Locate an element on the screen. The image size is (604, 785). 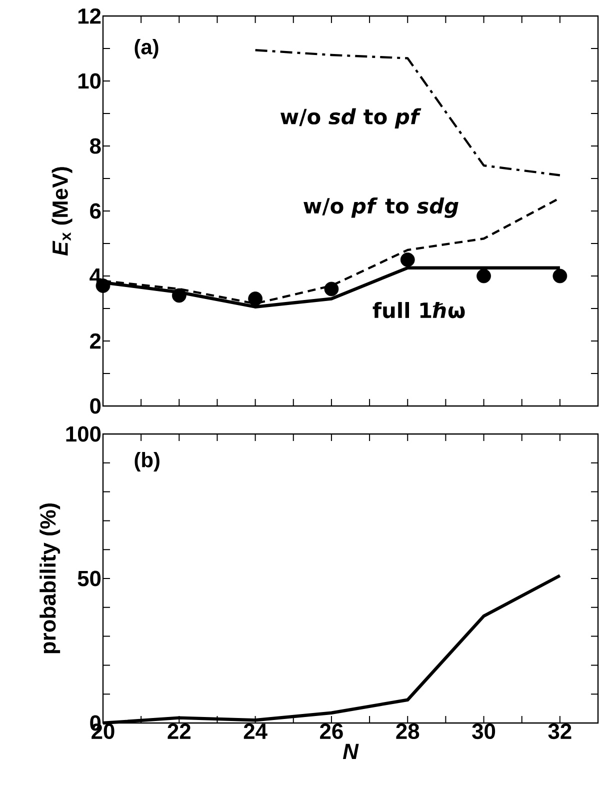
x-tick-label: 32 is located at coordinates (560, 732).